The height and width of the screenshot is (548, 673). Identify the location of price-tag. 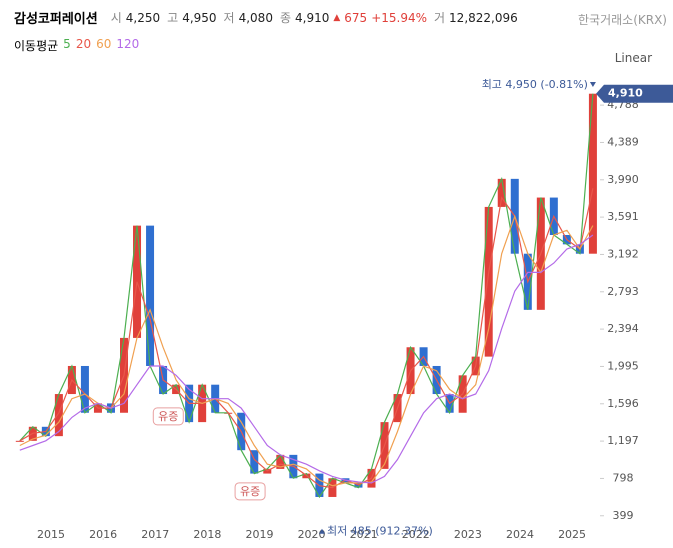
(634, 93).